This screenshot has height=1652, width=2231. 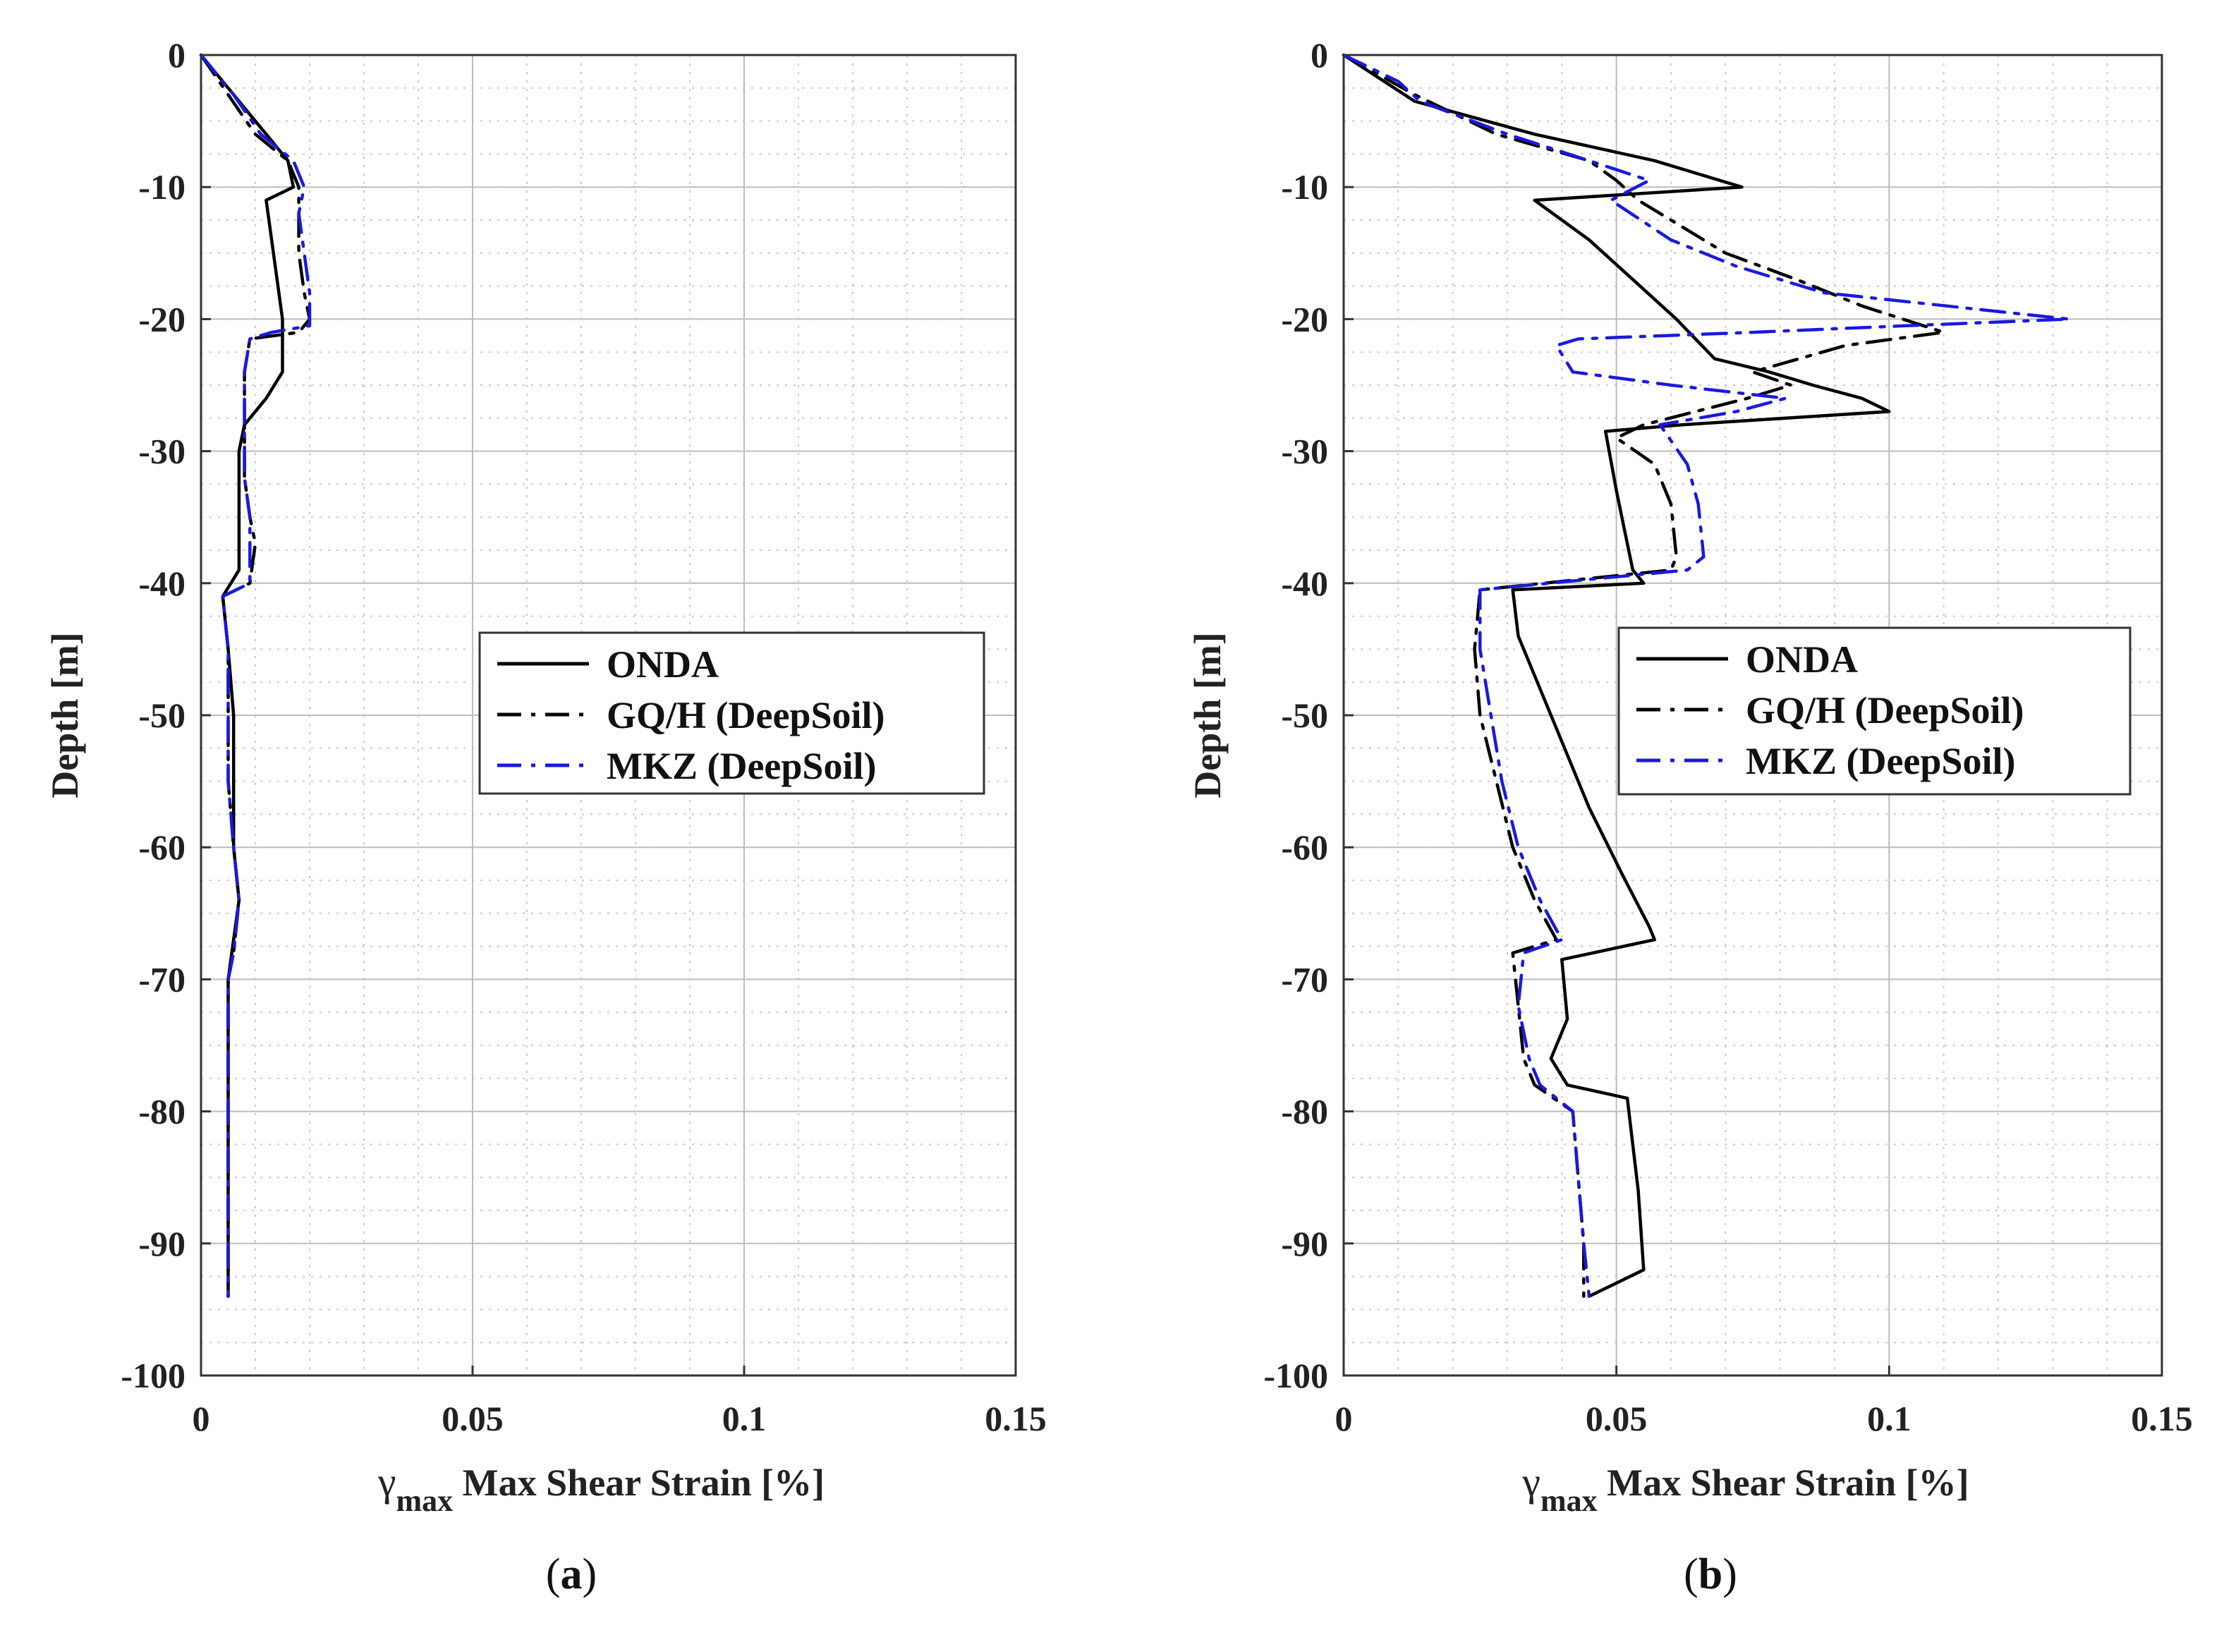 I want to click on series-line-onda, so click(x=247, y=675).